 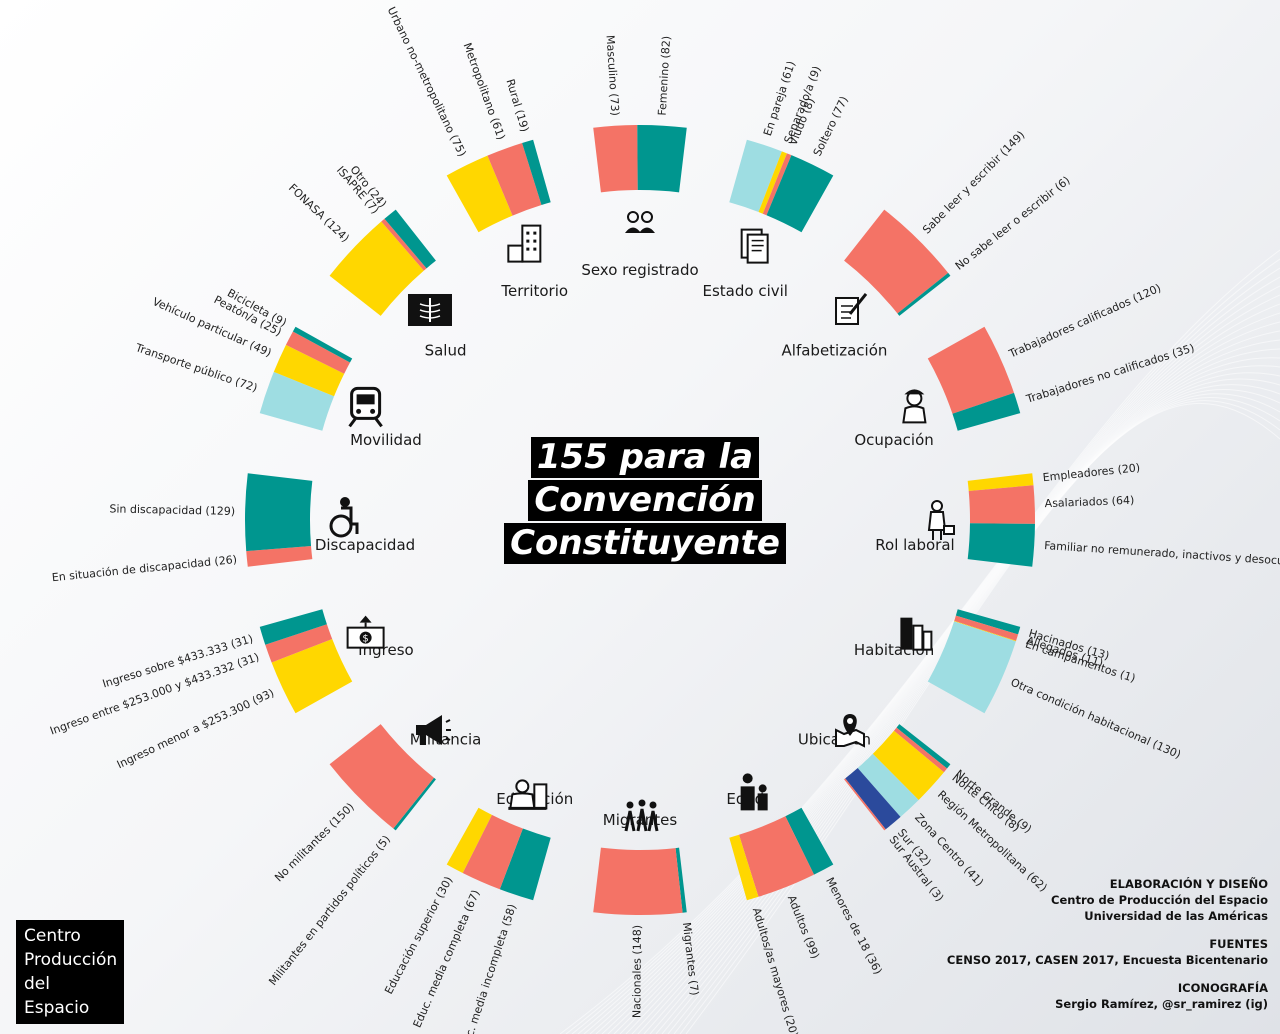 I want to click on icons-line-1: Sergio Ramírez, @sr_ramirez (ig), so click(x=1161, y=1004).